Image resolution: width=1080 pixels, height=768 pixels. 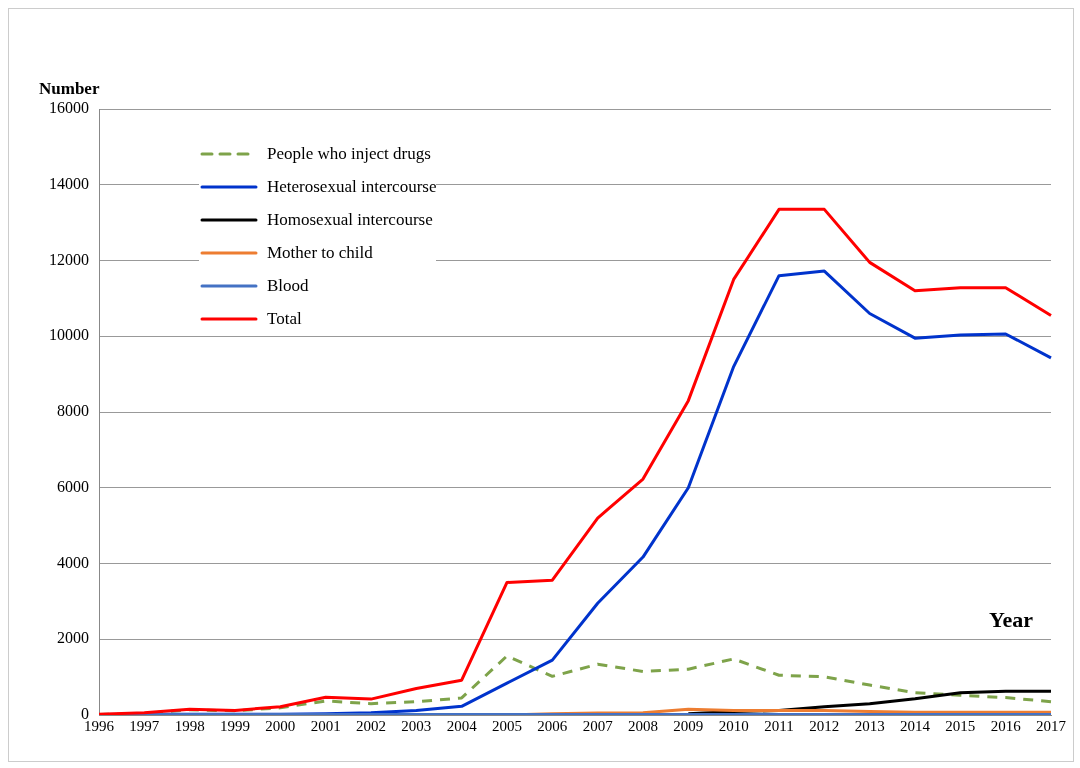 I want to click on y-tick-label: 14000, so click(x=69, y=183).